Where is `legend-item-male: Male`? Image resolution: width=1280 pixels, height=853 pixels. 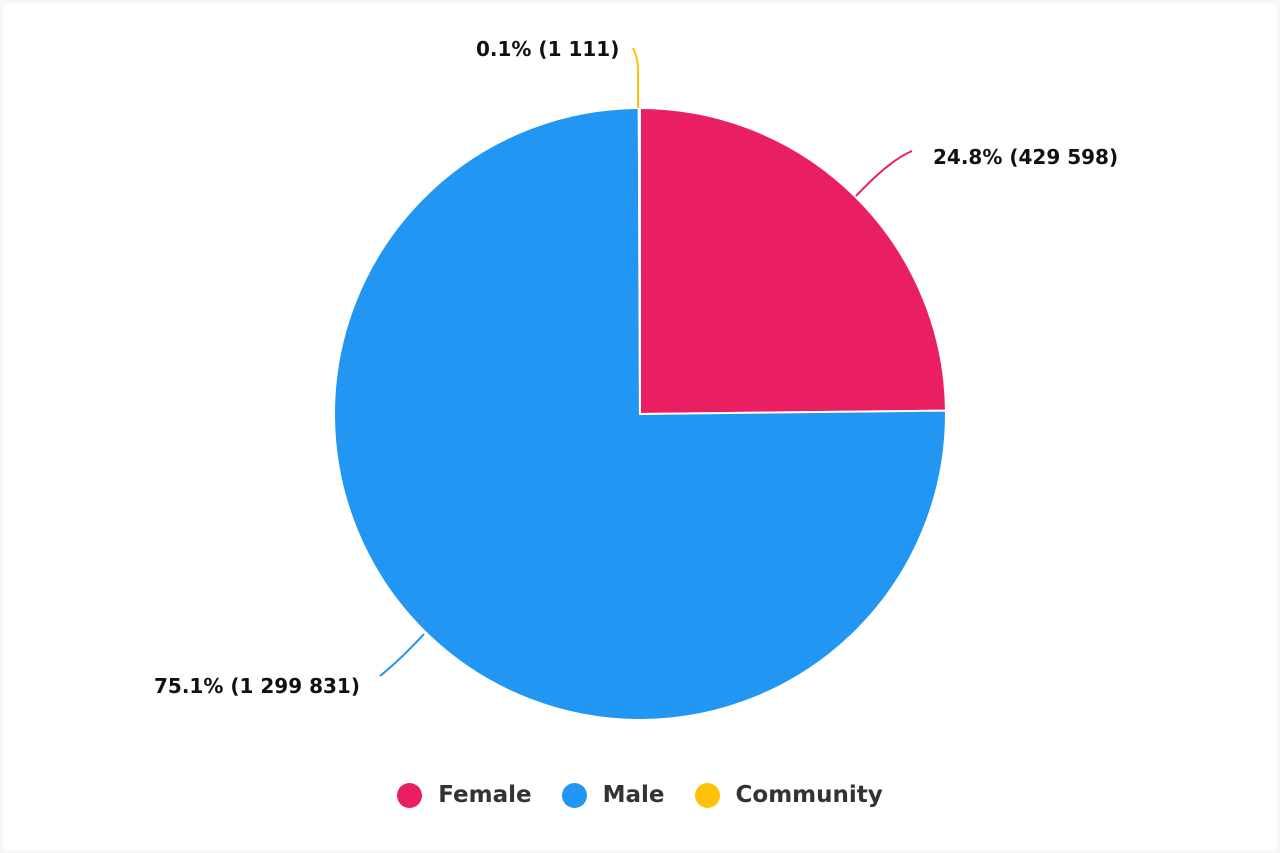
legend-item-male: Male is located at coordinates (613, 795).